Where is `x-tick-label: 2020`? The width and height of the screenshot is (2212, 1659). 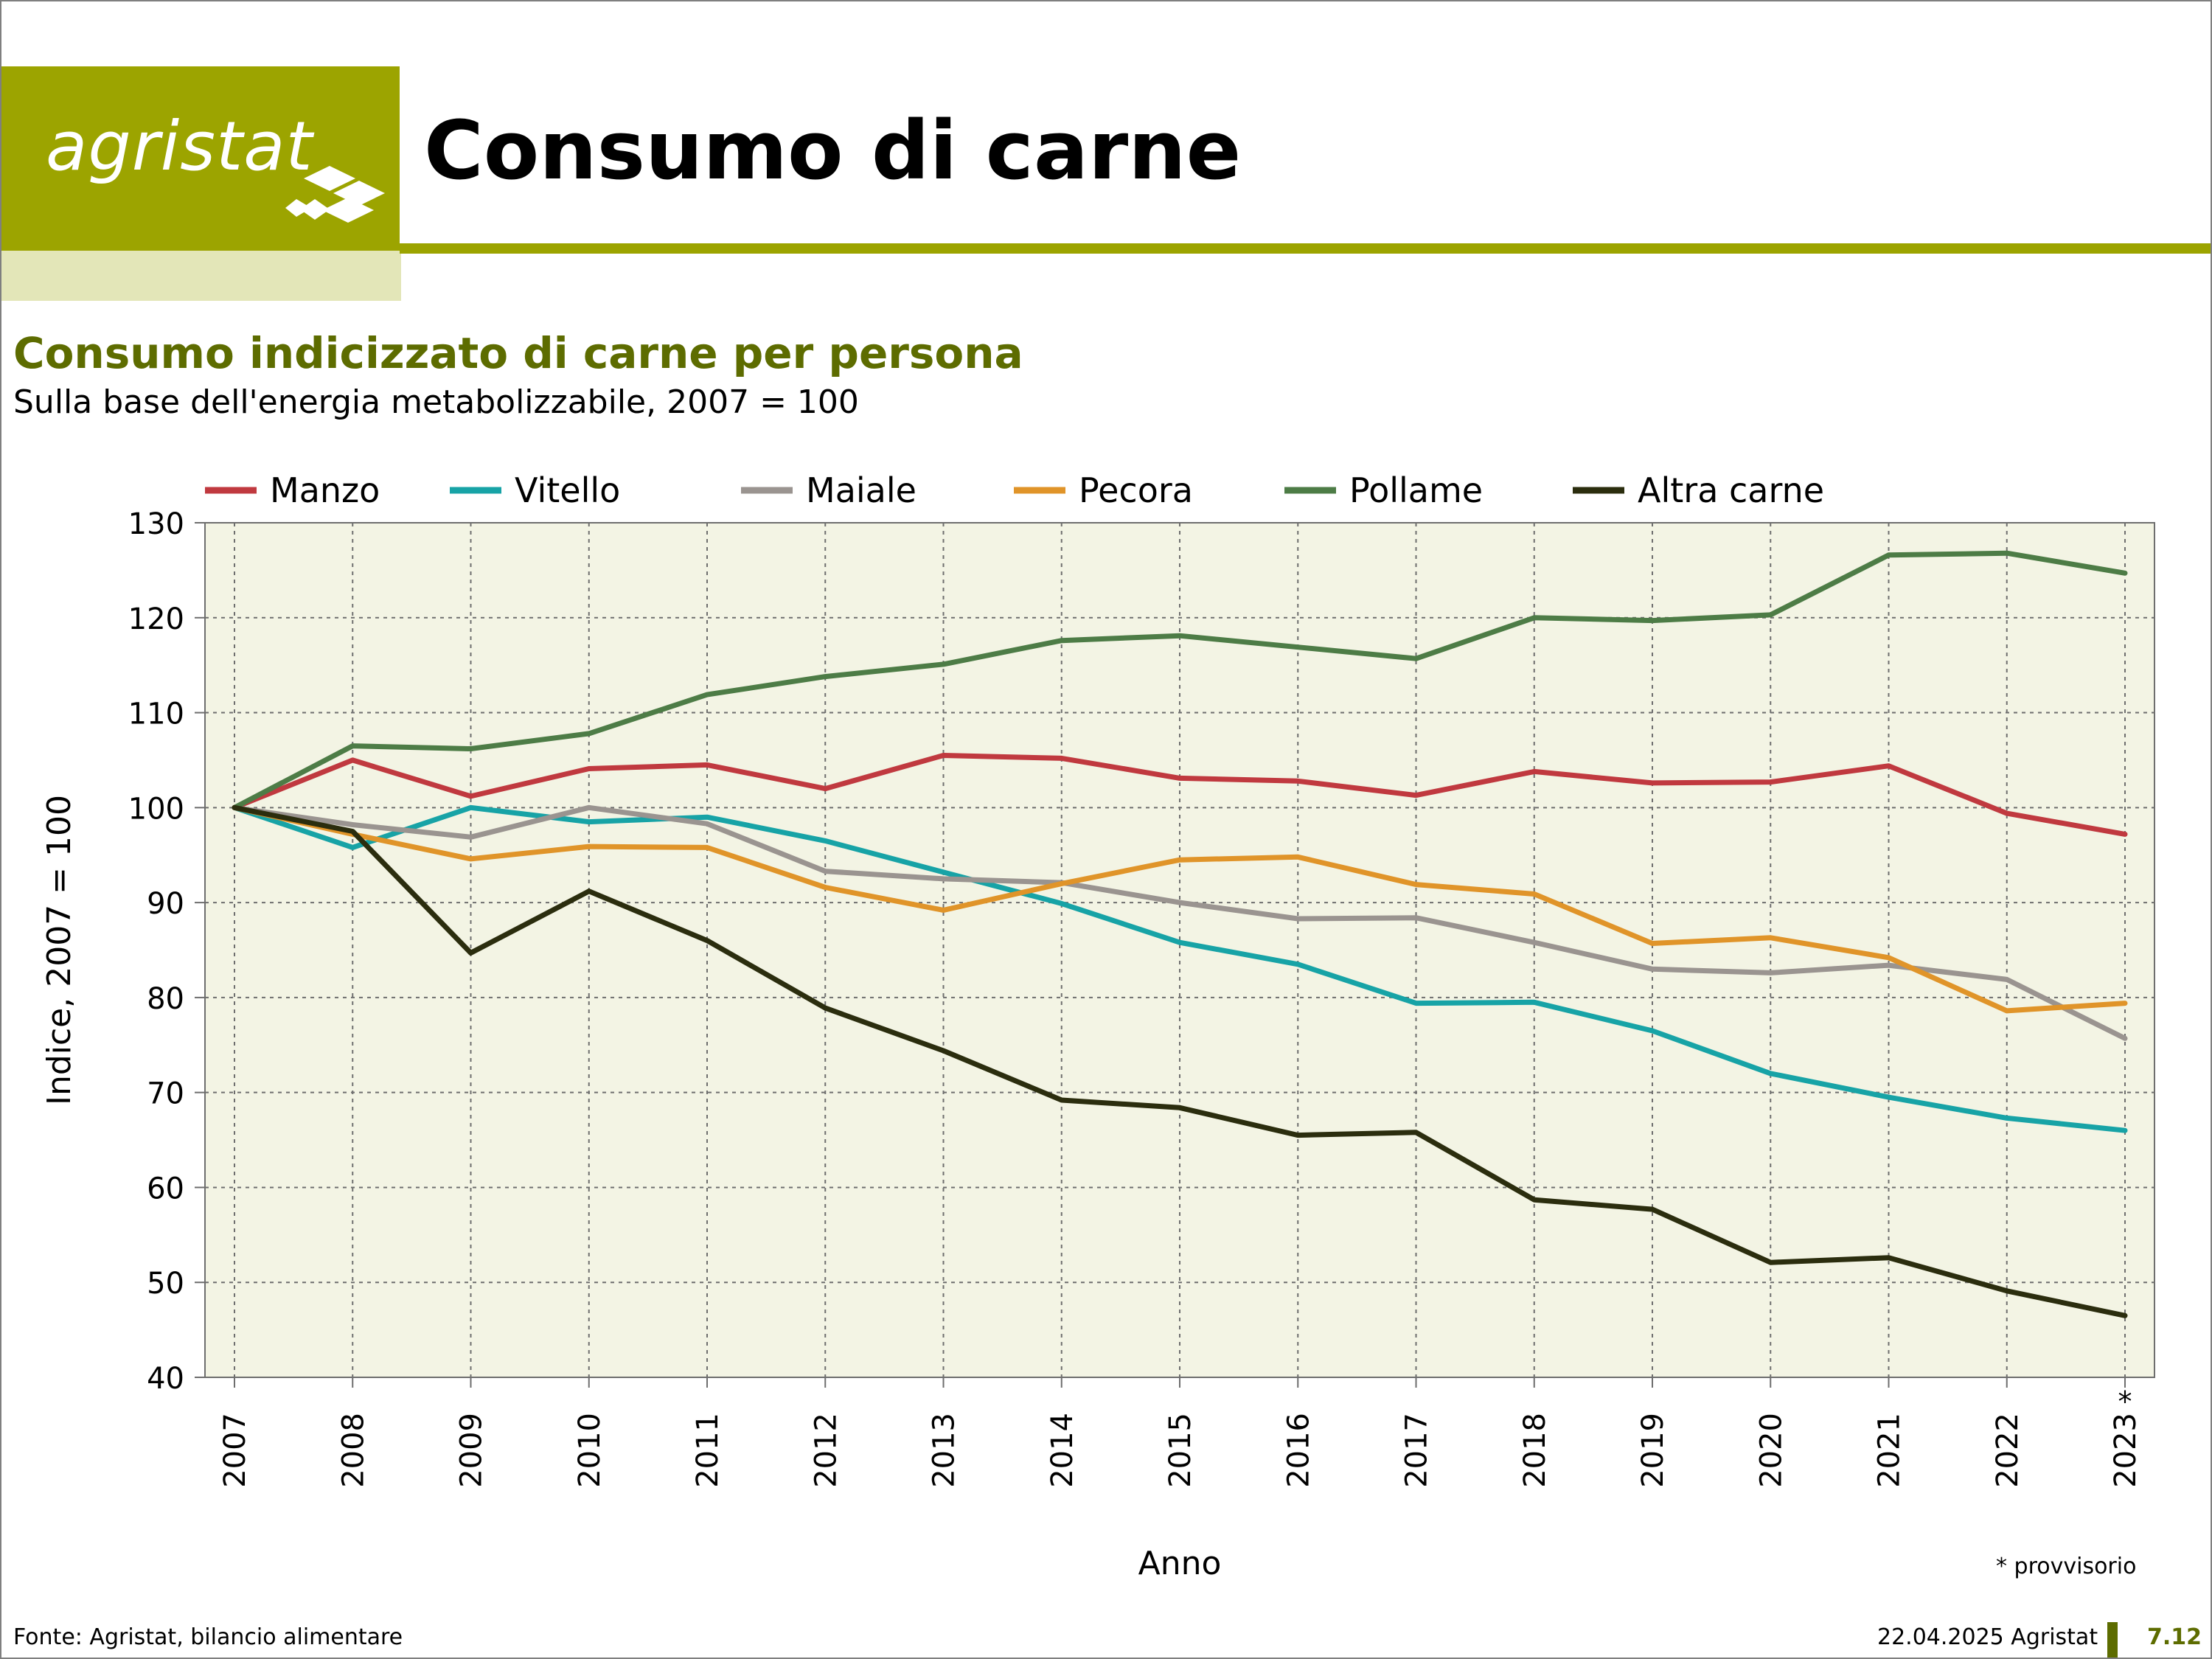
x-tick-label: 2020 is located at coordinates (1771, 1450).